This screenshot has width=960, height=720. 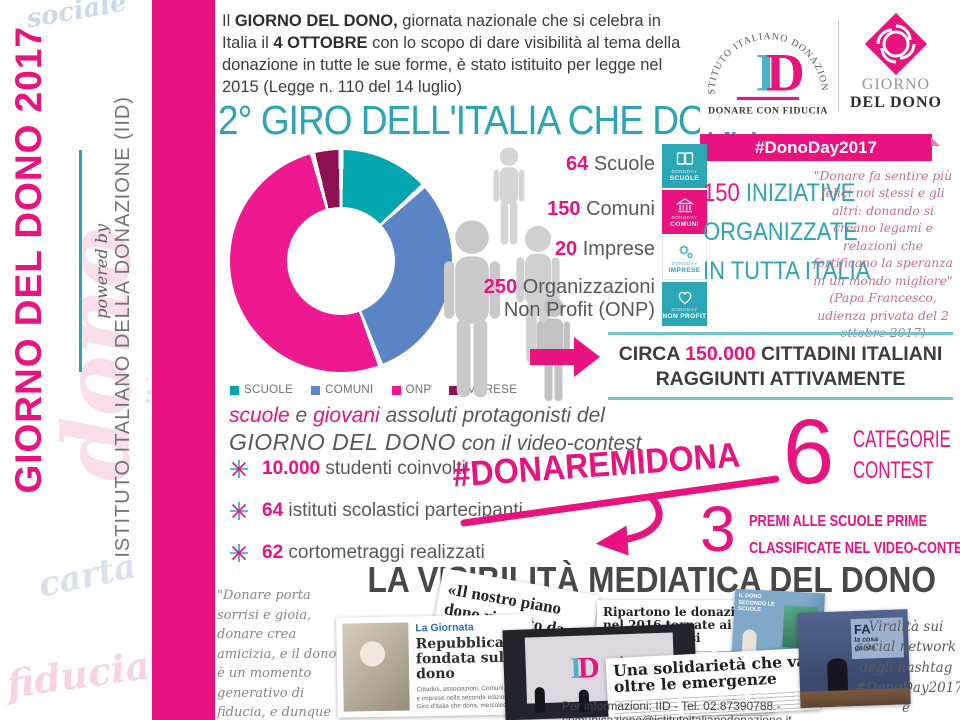 I want to click on stat-onp: 250 Organizzazioni Non Profit (ONP), so click(x=569, y=298).